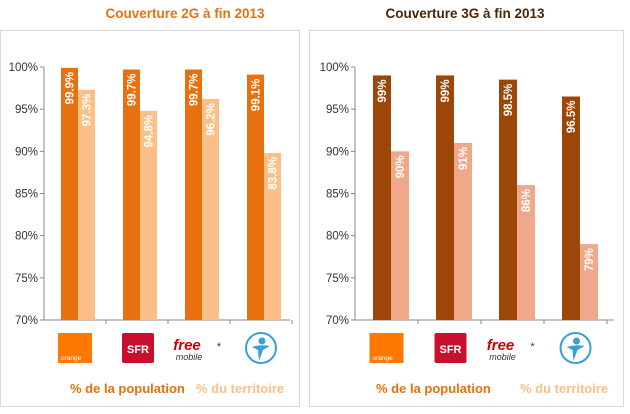 Image resolution: width=630 pixels, height=414 pixels. What do you see at coordinates (185, 13) in the screenshot?
I see `chart-title-2g: Couverture 2G à fin 2013` at bounding box center [185, 13].